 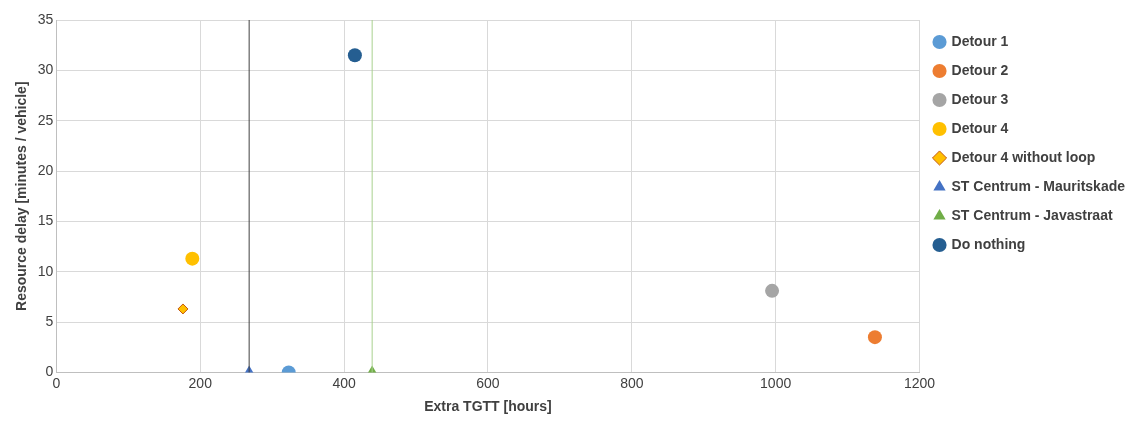 What do you see at coordinates (919, 382) in the screenshot?
I see `x-tick-label: 1200` at bounding box center [919, 382].